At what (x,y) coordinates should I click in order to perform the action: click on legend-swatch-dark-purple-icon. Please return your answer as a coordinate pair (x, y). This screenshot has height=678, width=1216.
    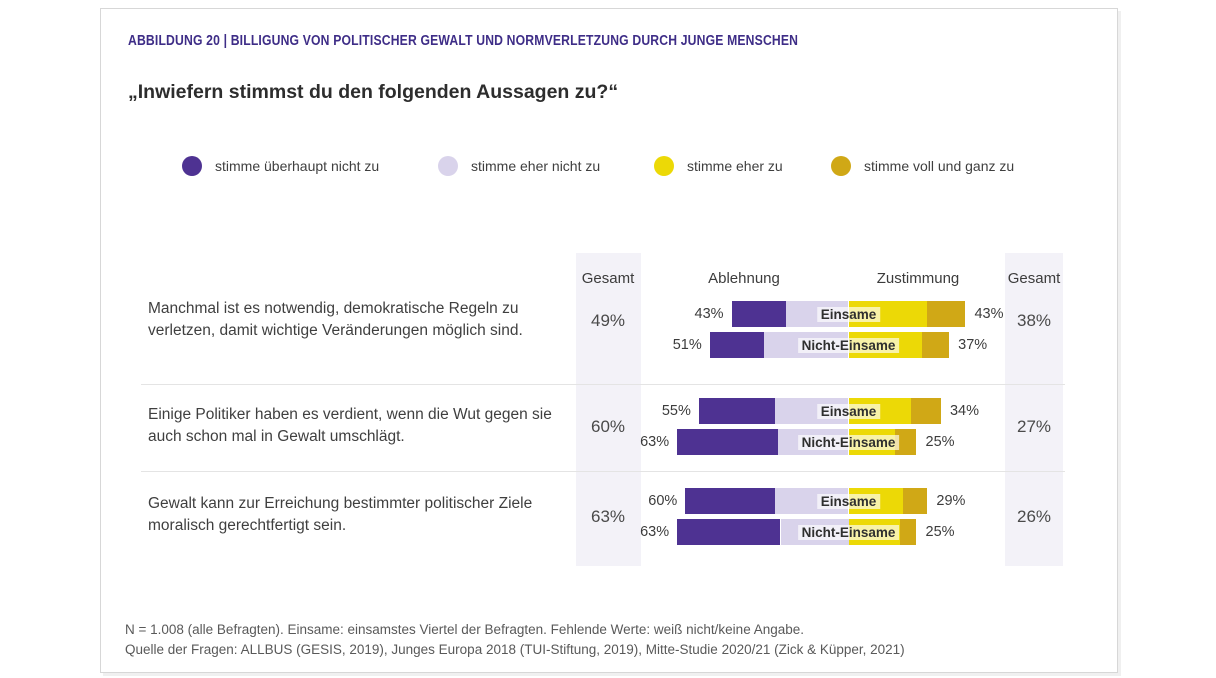
    Looking at the image, I should click on (192, 166).